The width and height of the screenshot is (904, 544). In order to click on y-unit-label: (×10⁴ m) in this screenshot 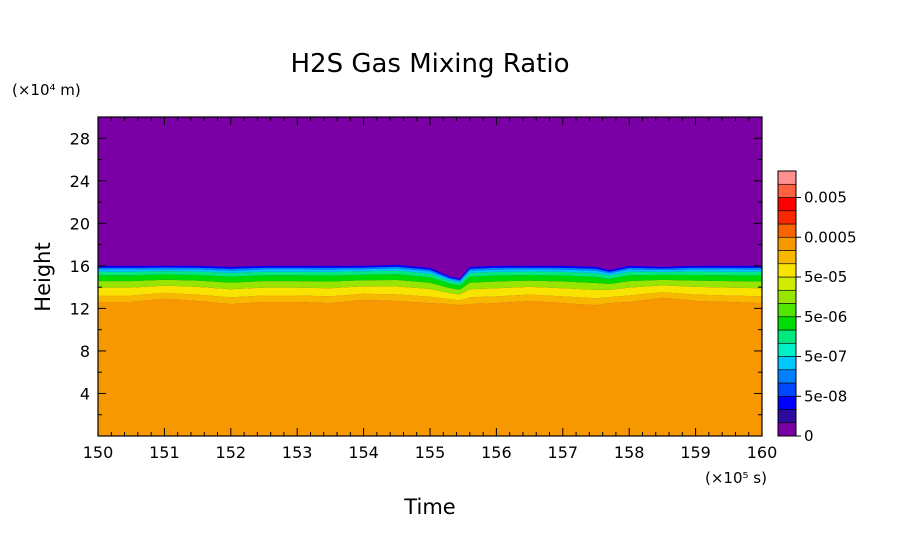, I will do `click(46, 90)`.